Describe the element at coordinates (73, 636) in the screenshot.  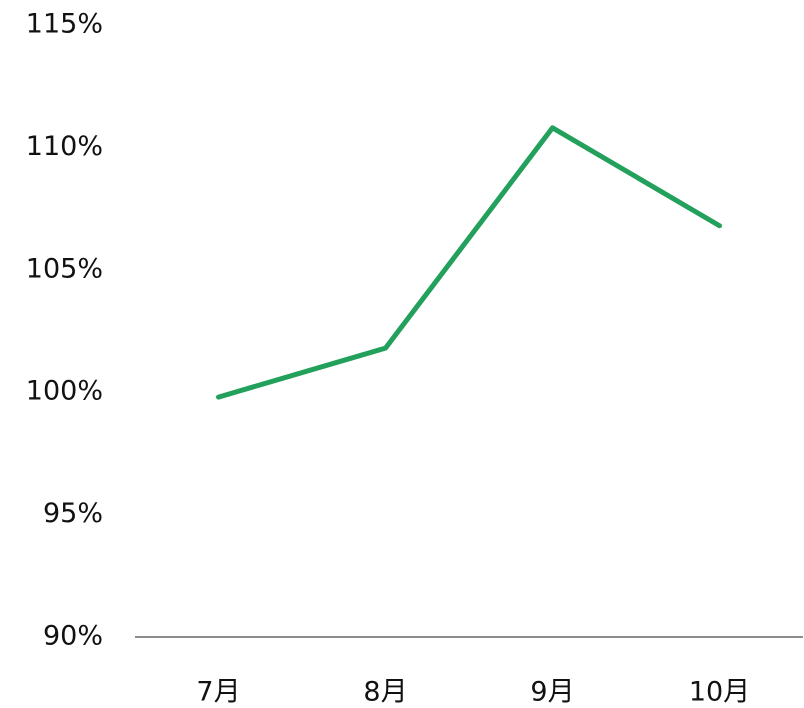
I see `y-tick-label: 90%` at that location.